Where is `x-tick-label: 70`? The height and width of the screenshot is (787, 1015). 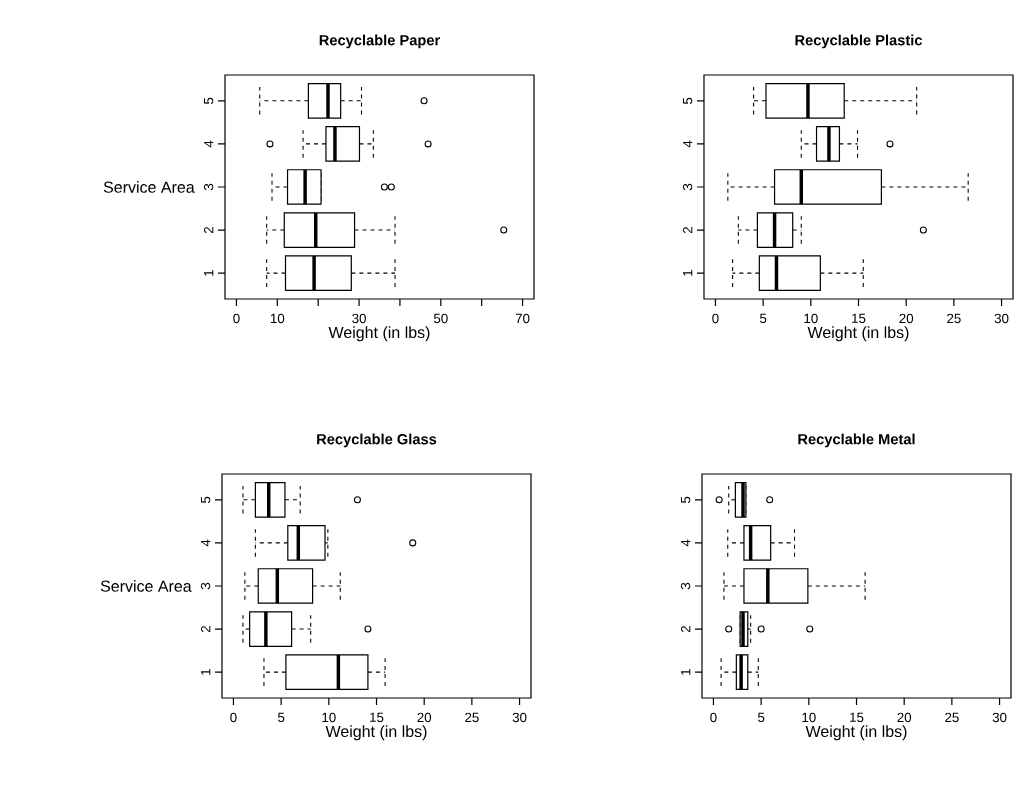 x-tick-label: 70 is located at coordinates (522, 318).